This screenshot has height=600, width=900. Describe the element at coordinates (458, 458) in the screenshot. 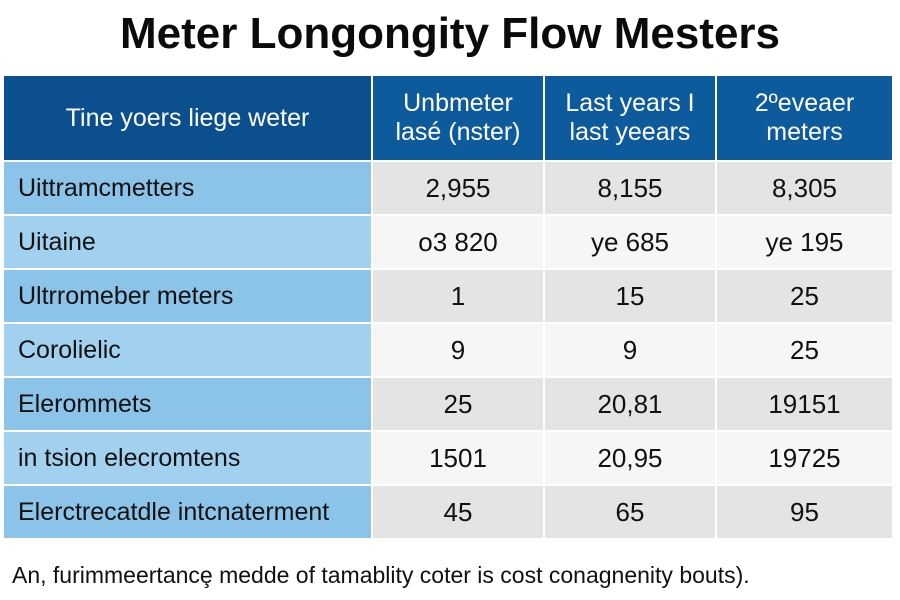

I see `table-cell: 1501` at that location.